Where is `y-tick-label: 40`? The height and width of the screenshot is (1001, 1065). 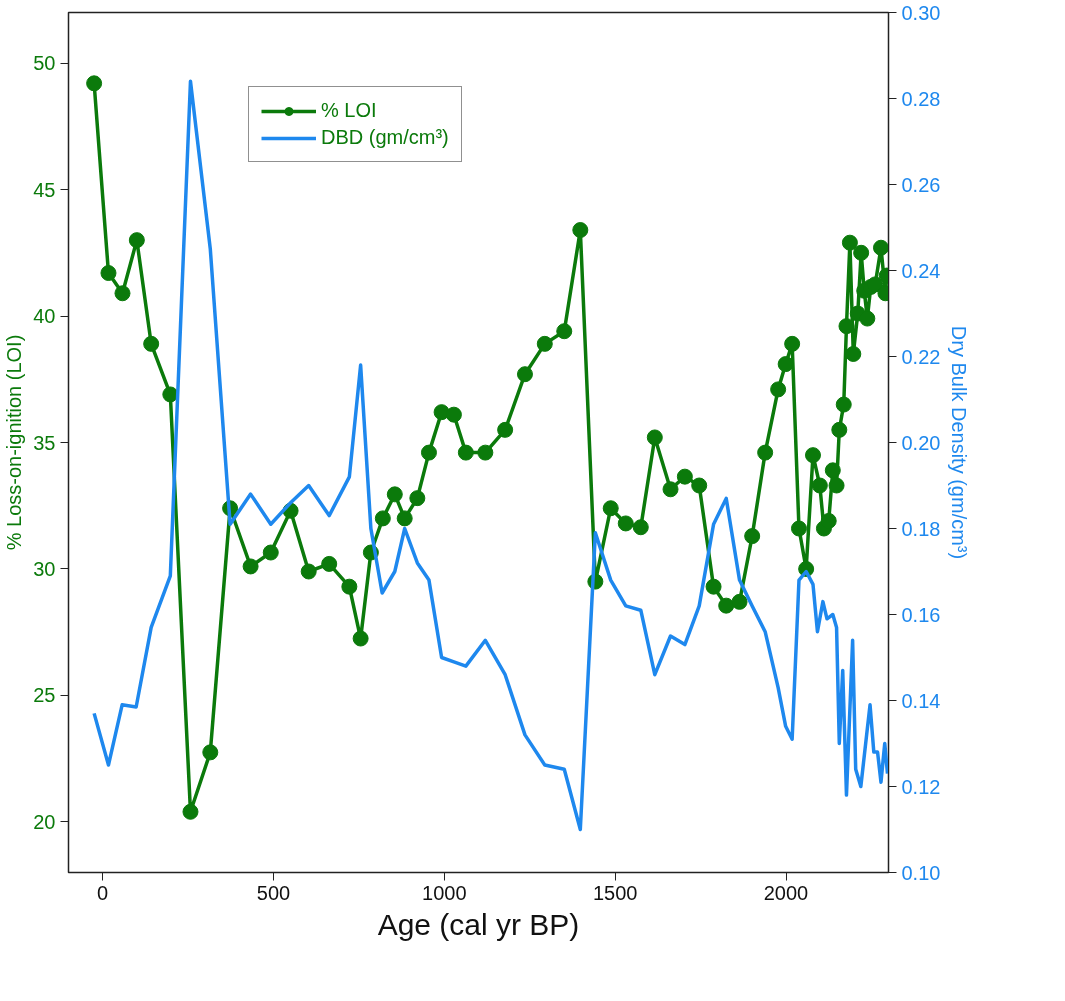 y-tick-label: 40 is located at coordinates (44, 316).